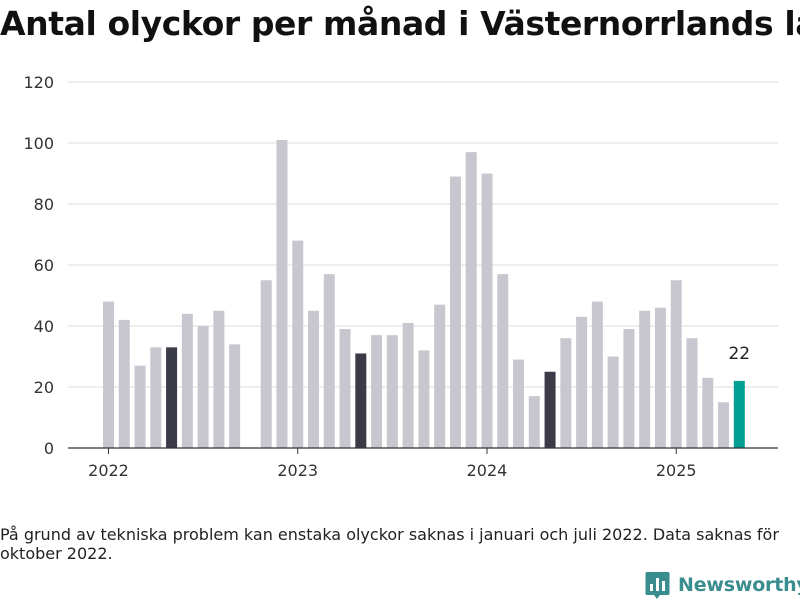  Describe the element at coordinates (487, 470) in the screenshot. I see `x-tick-label: 2024` at that location.